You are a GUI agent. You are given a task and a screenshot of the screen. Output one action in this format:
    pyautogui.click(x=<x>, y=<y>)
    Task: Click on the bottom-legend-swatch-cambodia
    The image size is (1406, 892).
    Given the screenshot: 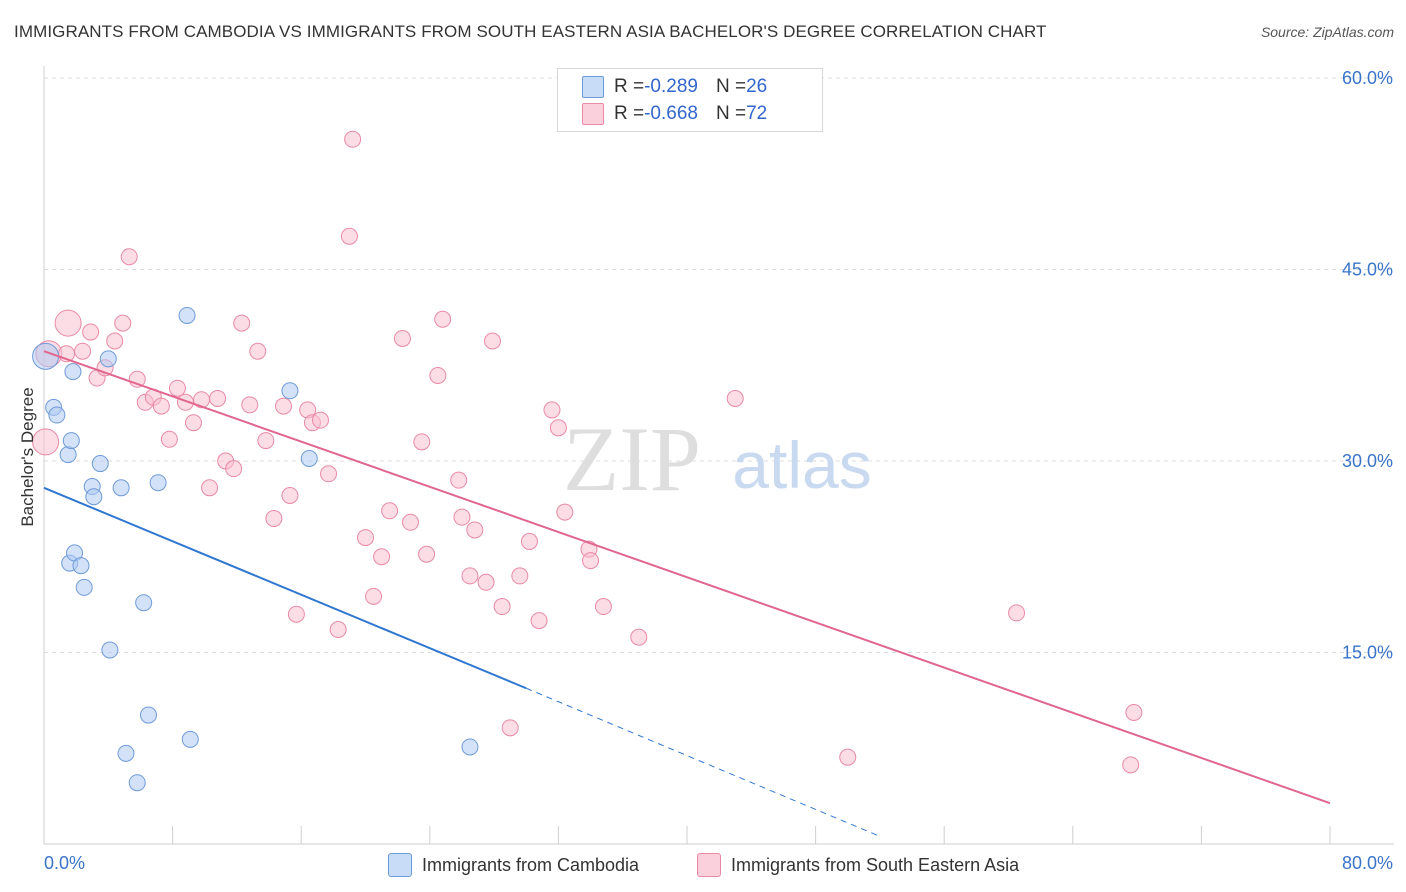 What is the action you would take?
    pyautogui.click(x=400, y=865)
    